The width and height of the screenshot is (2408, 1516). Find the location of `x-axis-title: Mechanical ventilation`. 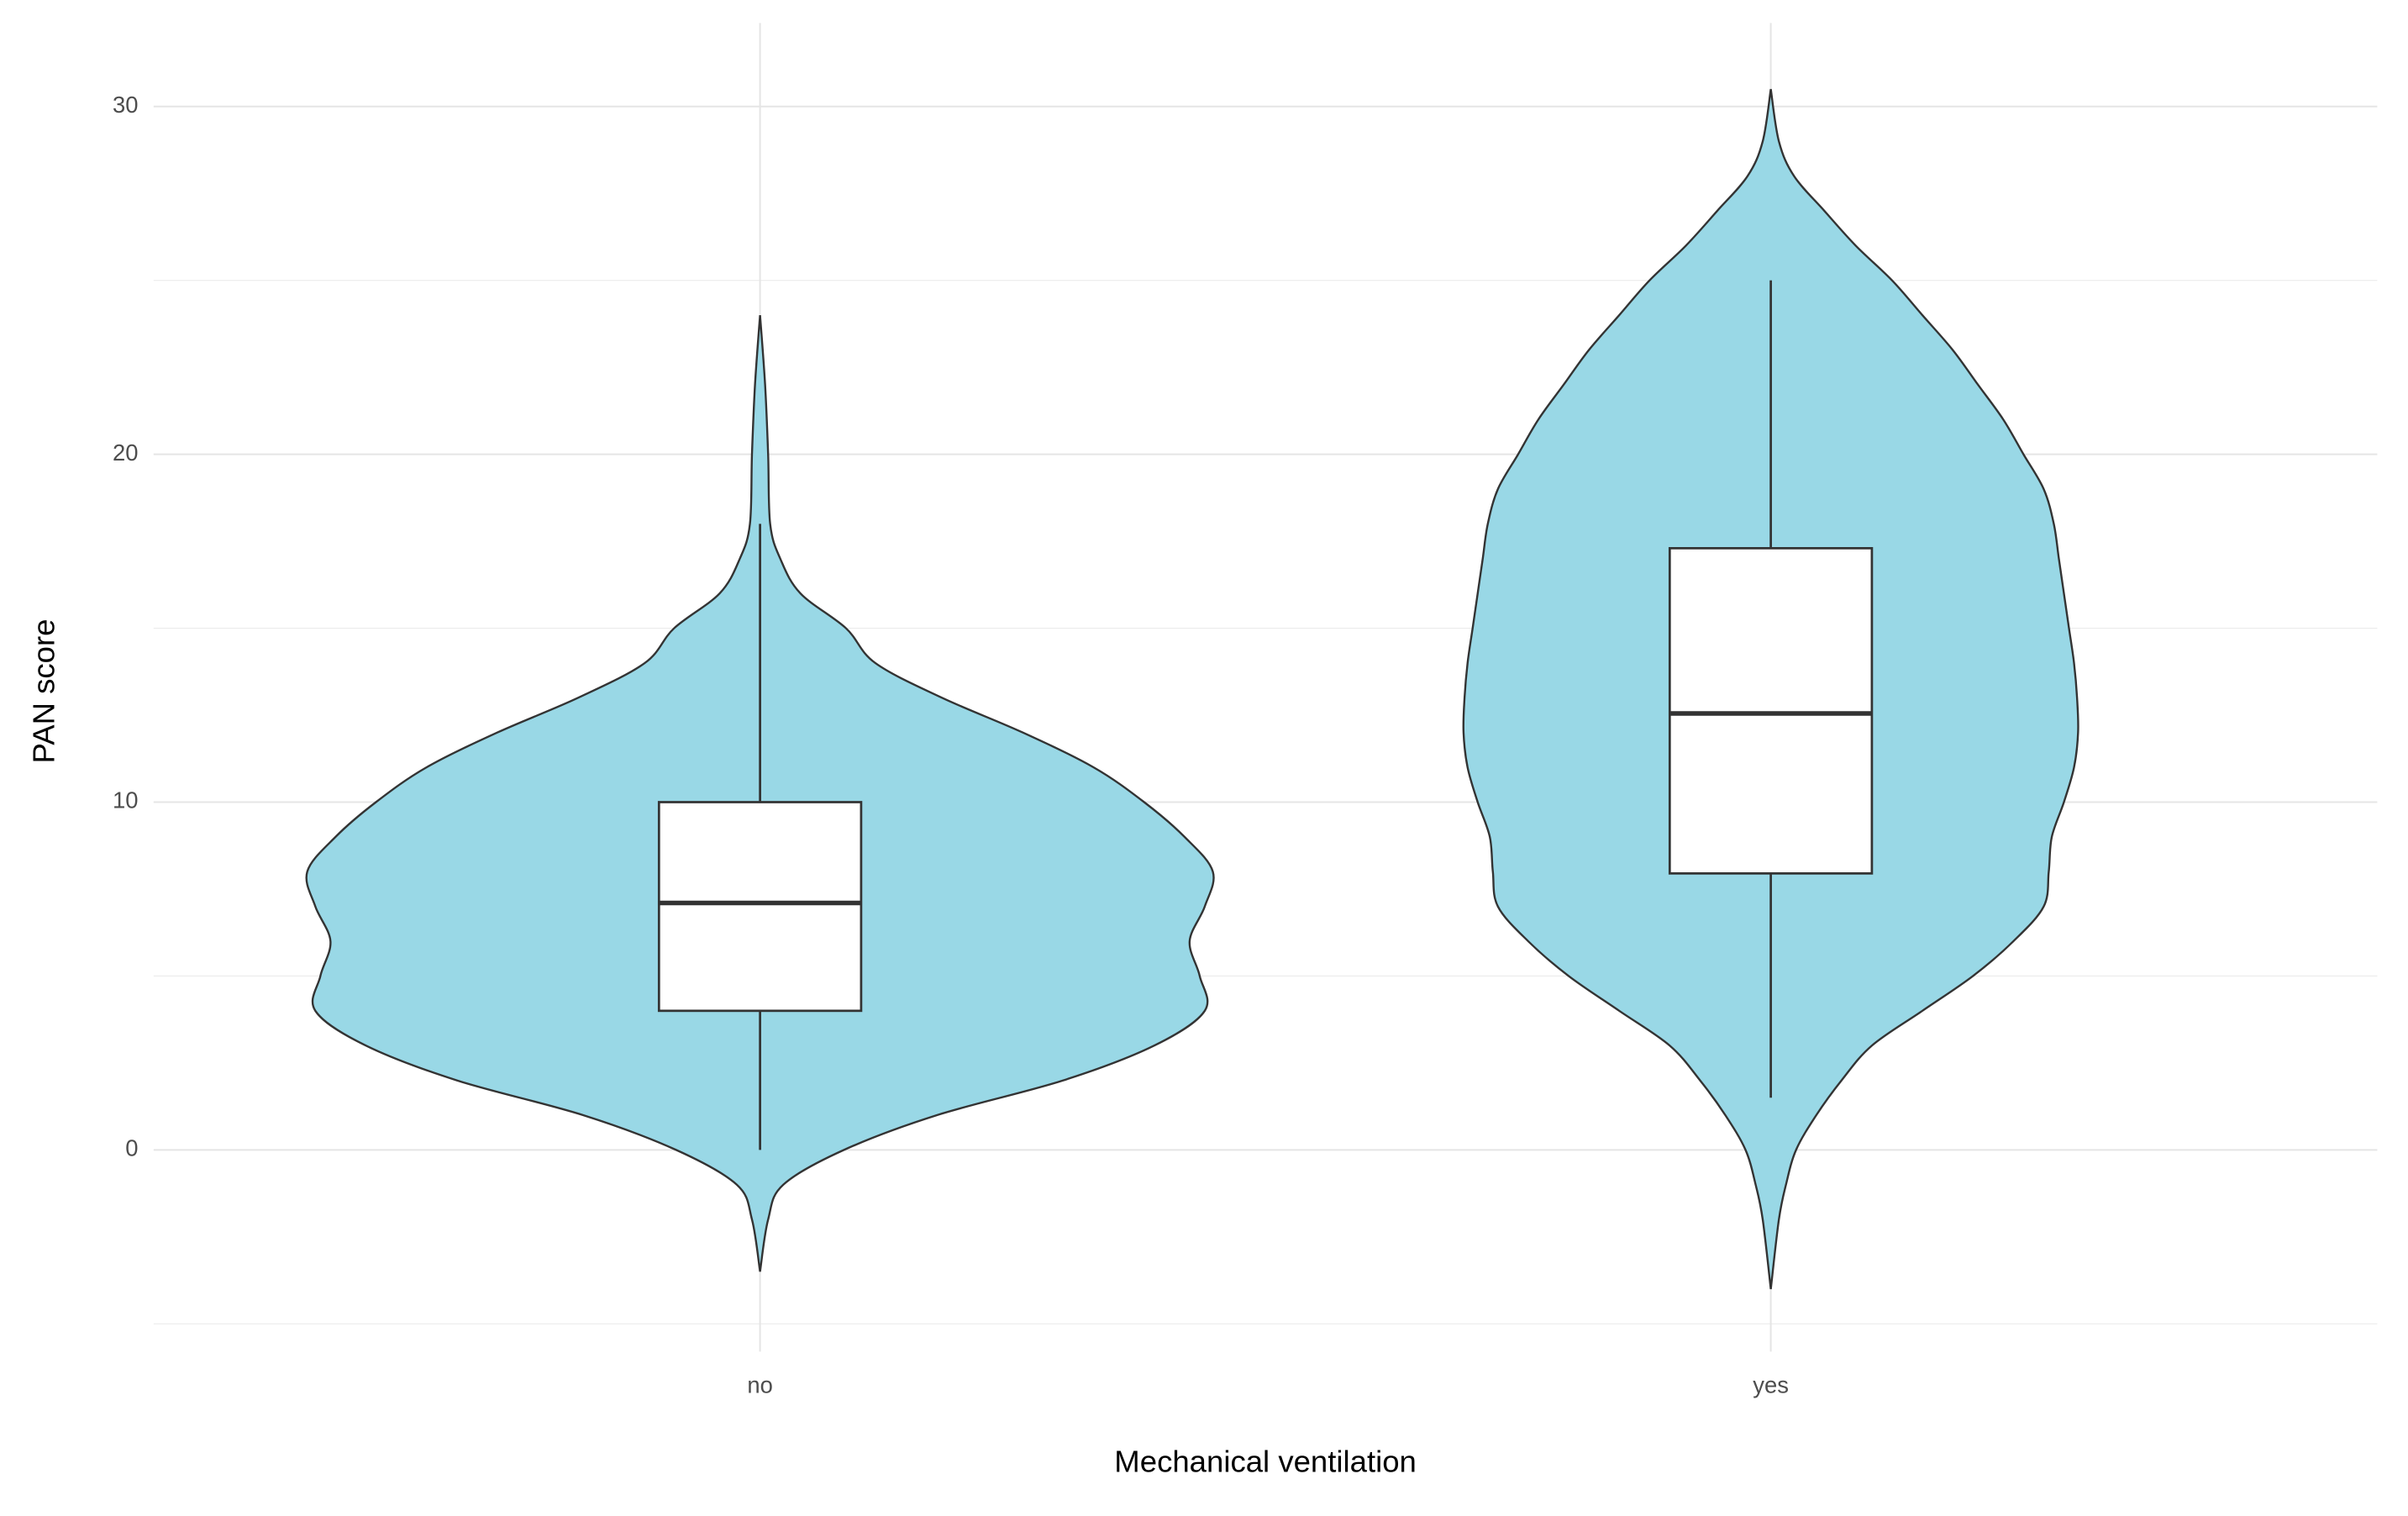

x-axis-title: Mechanical ventilation is located at coordinates (1266, 1462).